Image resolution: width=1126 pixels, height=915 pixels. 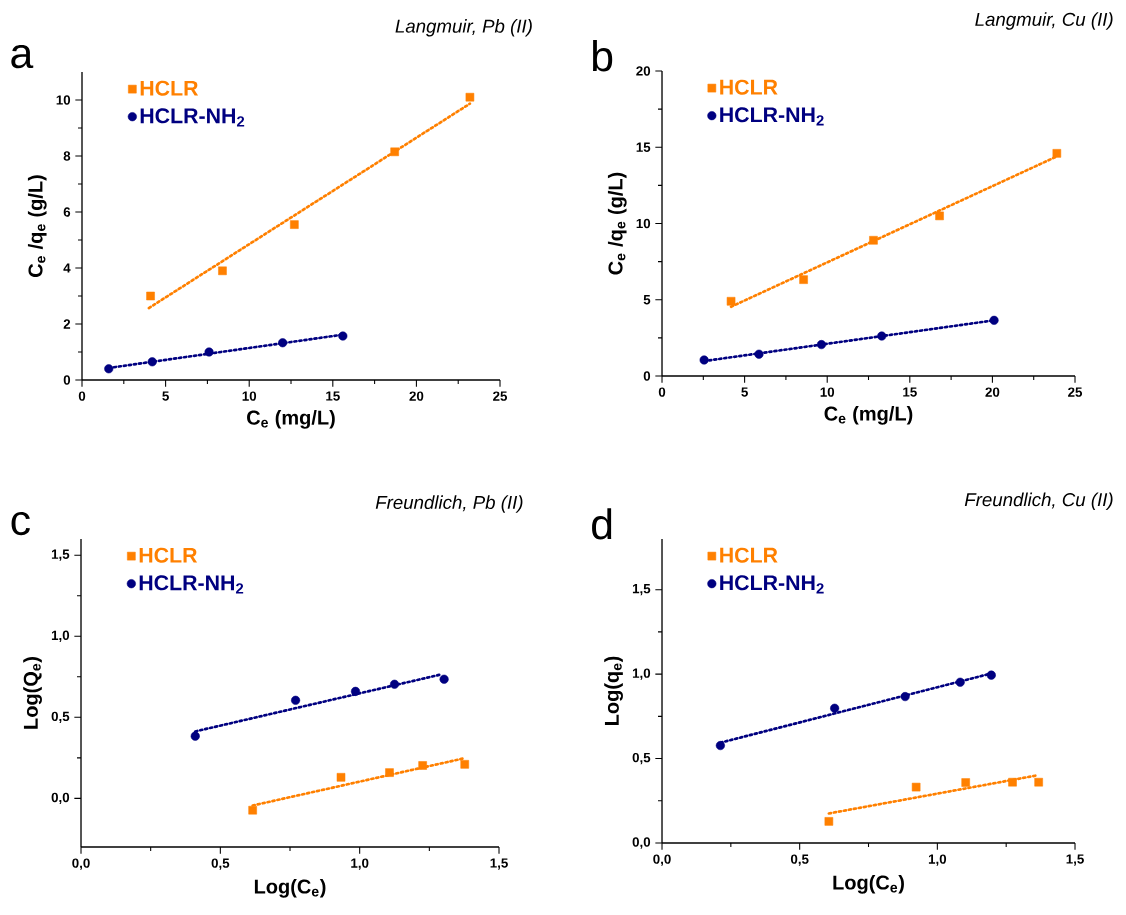 What do you see at coordinates (32, 693) in the screenshot?
I see `y-axis-title: Log(Q$_{e}$)` at bounding box center [32, 693].